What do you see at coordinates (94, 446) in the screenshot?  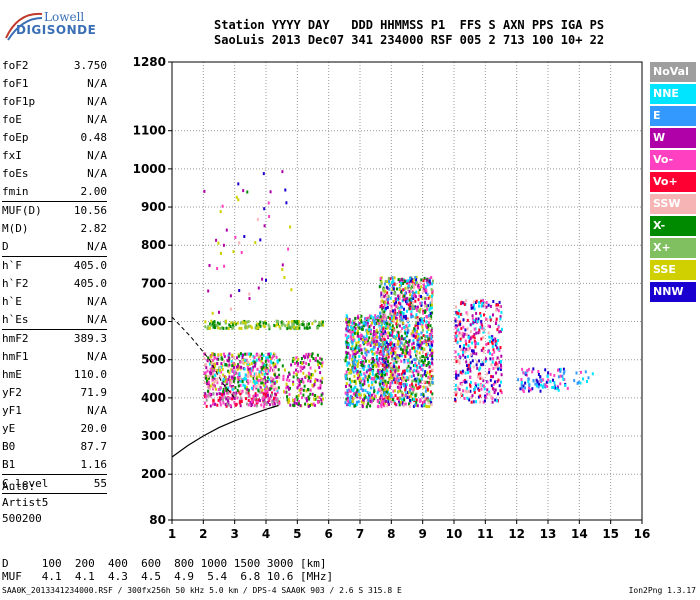 I see `param-value: 87.7` at bounding box center [94, 446].